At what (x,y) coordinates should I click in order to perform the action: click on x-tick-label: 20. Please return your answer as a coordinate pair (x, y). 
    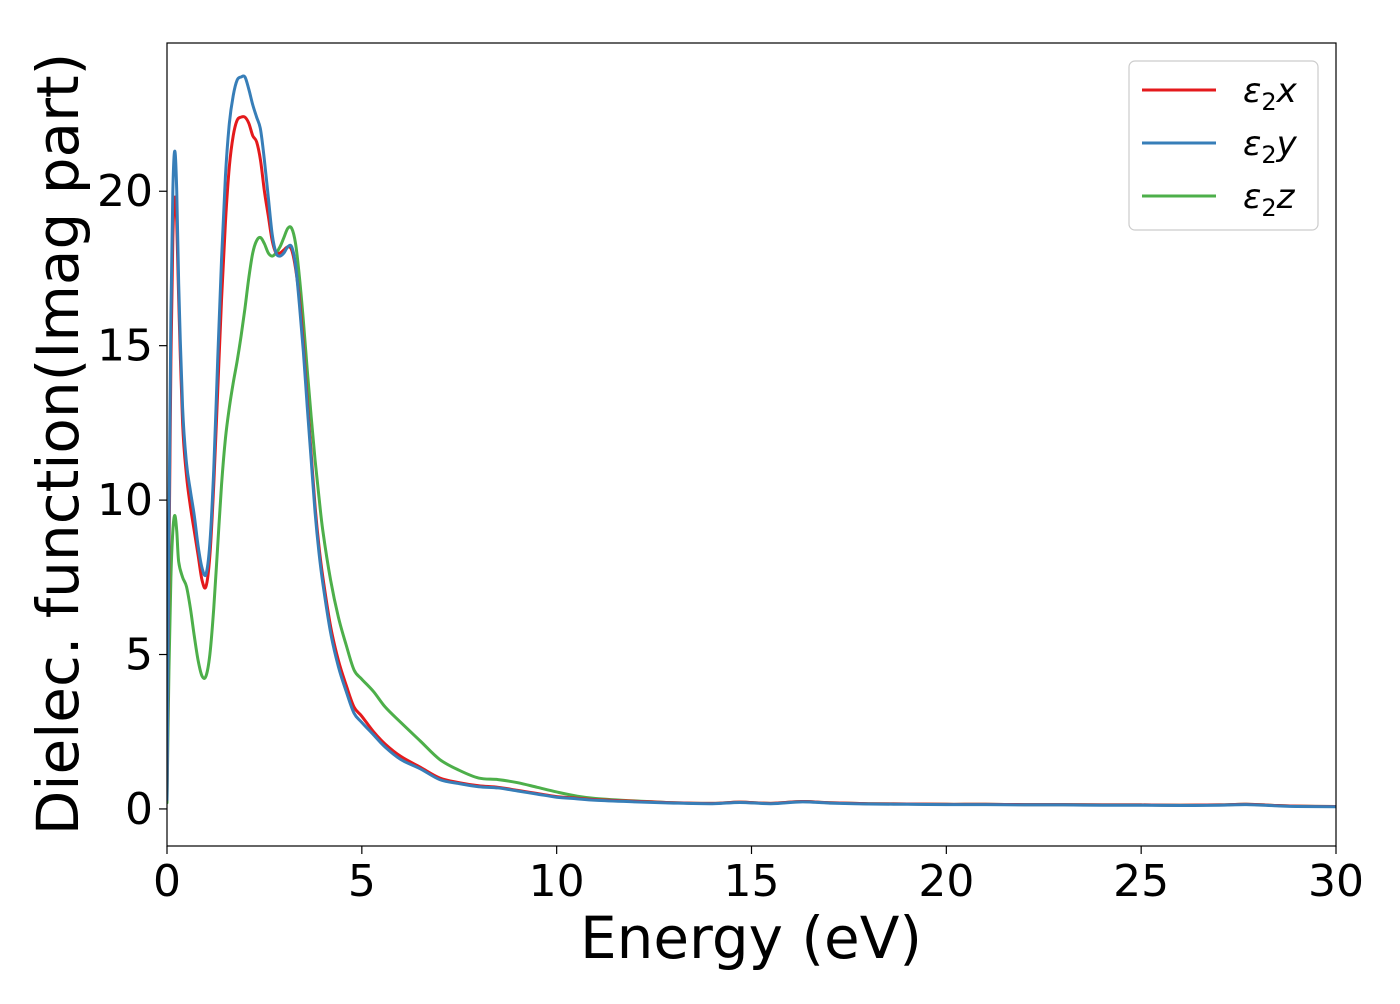
    Looking at the image, I should click on (946, 881).